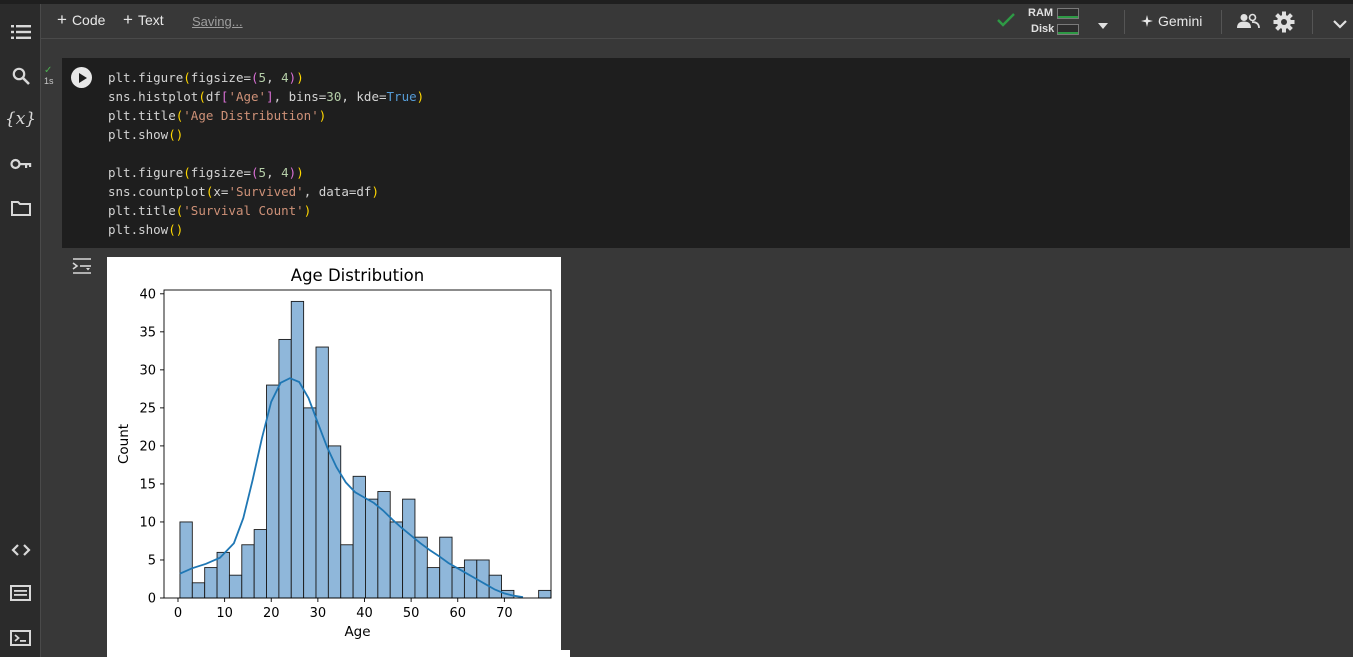 The image size is (1353, 657). I want to click on chart-title: Age Distribution, so click(357, 275).